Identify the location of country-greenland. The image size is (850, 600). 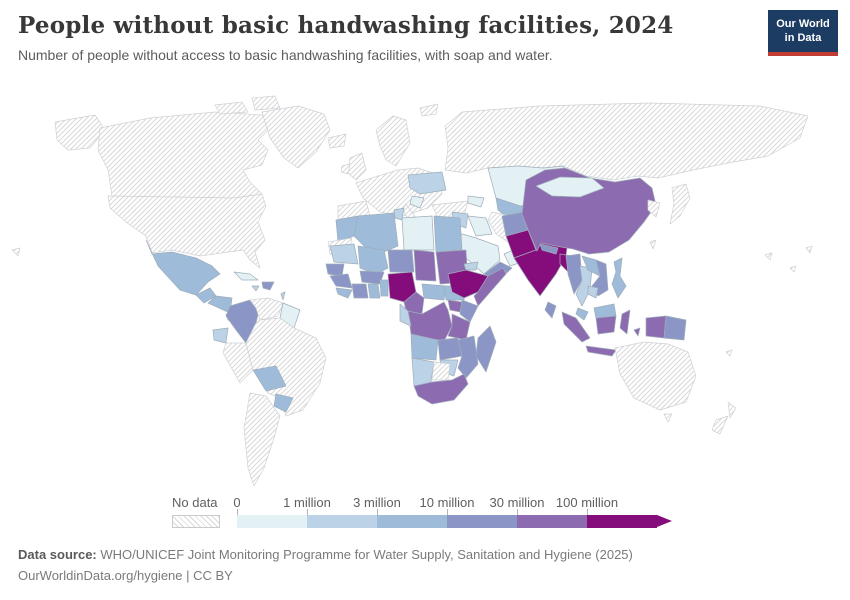
(296, 137).